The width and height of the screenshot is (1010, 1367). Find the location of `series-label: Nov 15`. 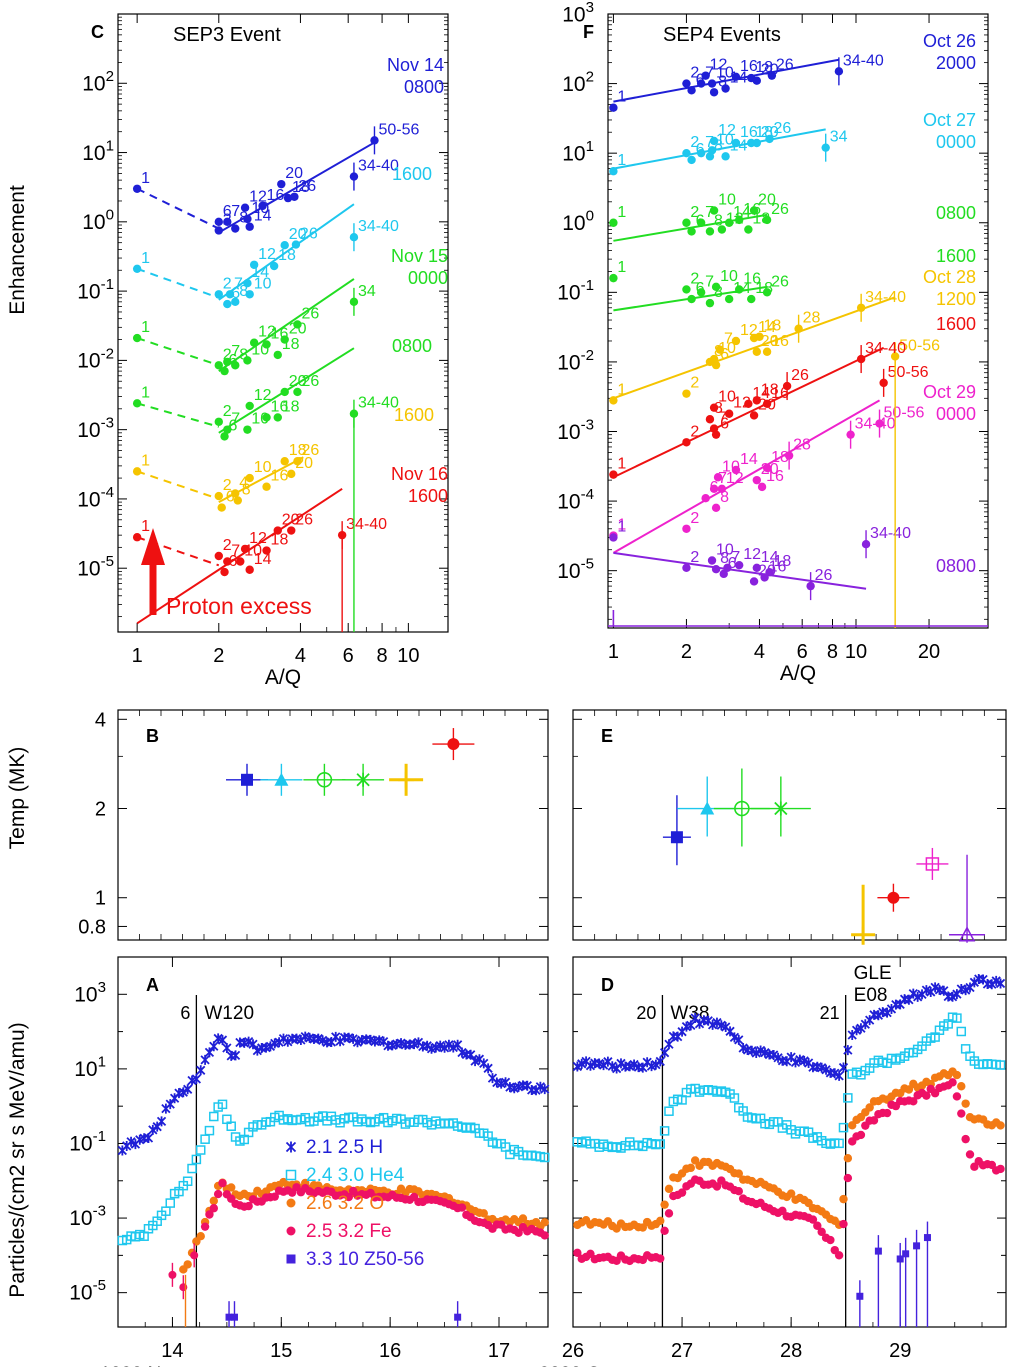

series-label: Nov 15 is located at coordinates (419, 256).